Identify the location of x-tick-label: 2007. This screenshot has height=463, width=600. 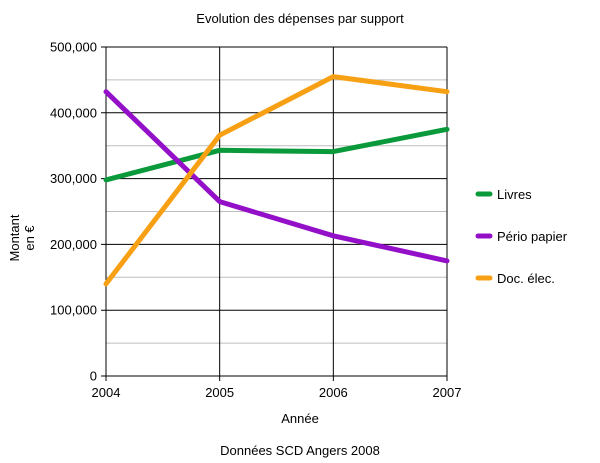
(447, 392).